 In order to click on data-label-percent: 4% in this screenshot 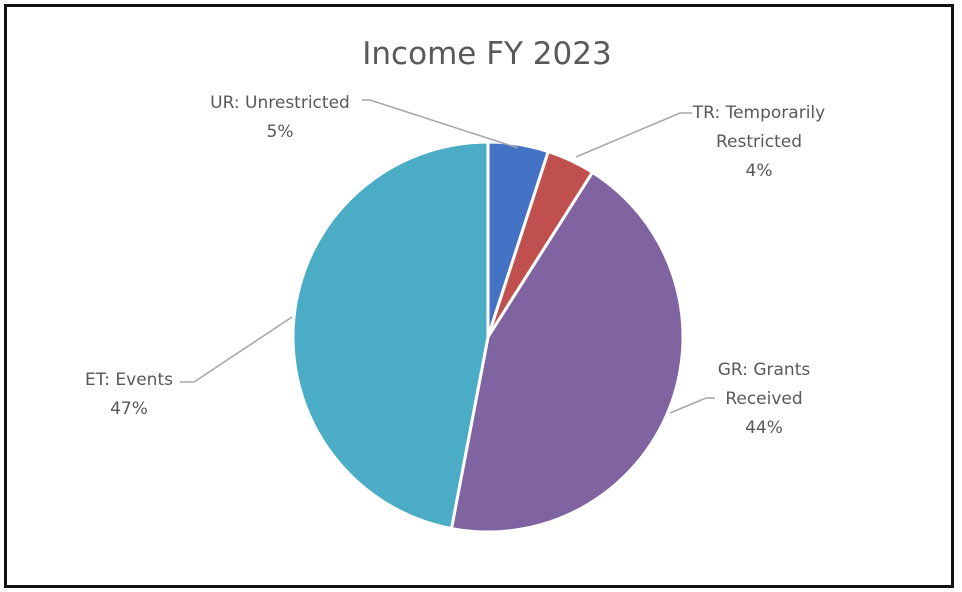, I will do `click(759, 171)`.